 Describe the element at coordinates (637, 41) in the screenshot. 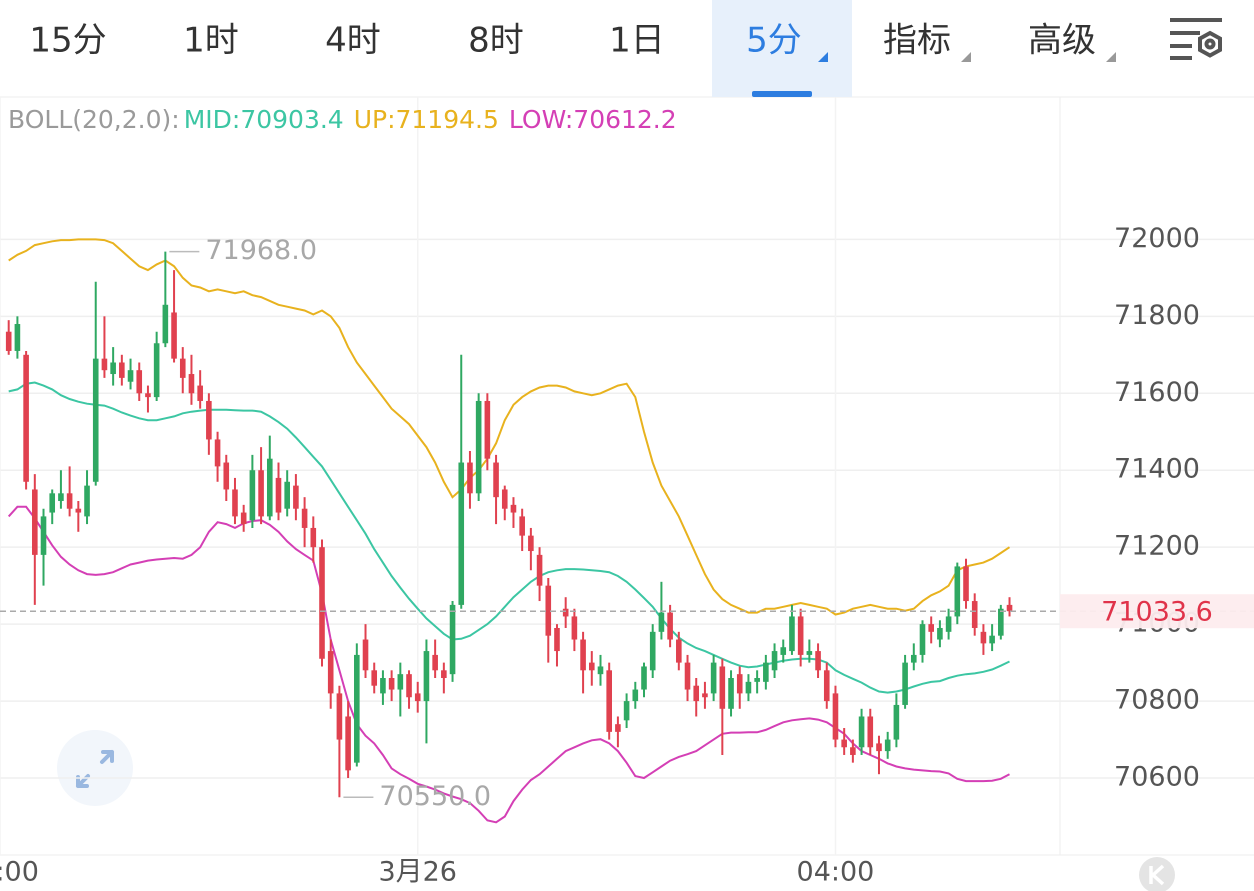

I see `timeframe-tab: 1日` at that location.